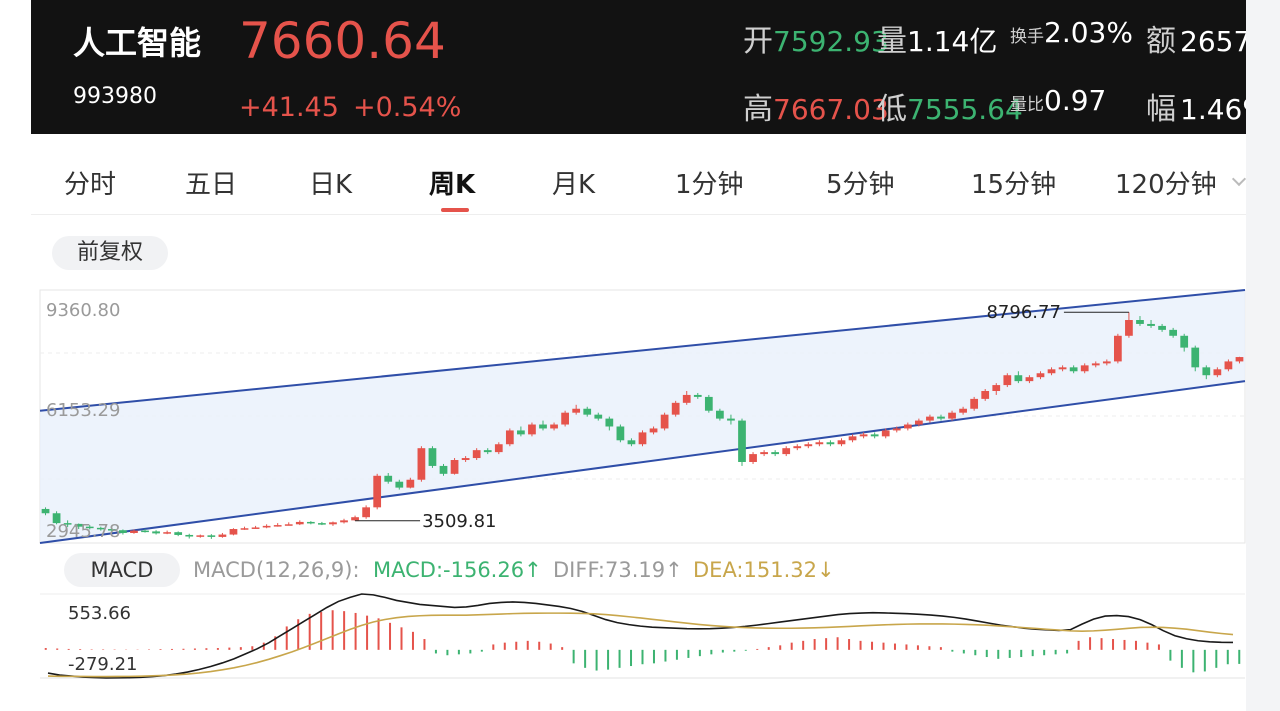  Describe the element at coordinates (211, 185) in the screenshot. I see `tab-five-day: 五日` at that location.